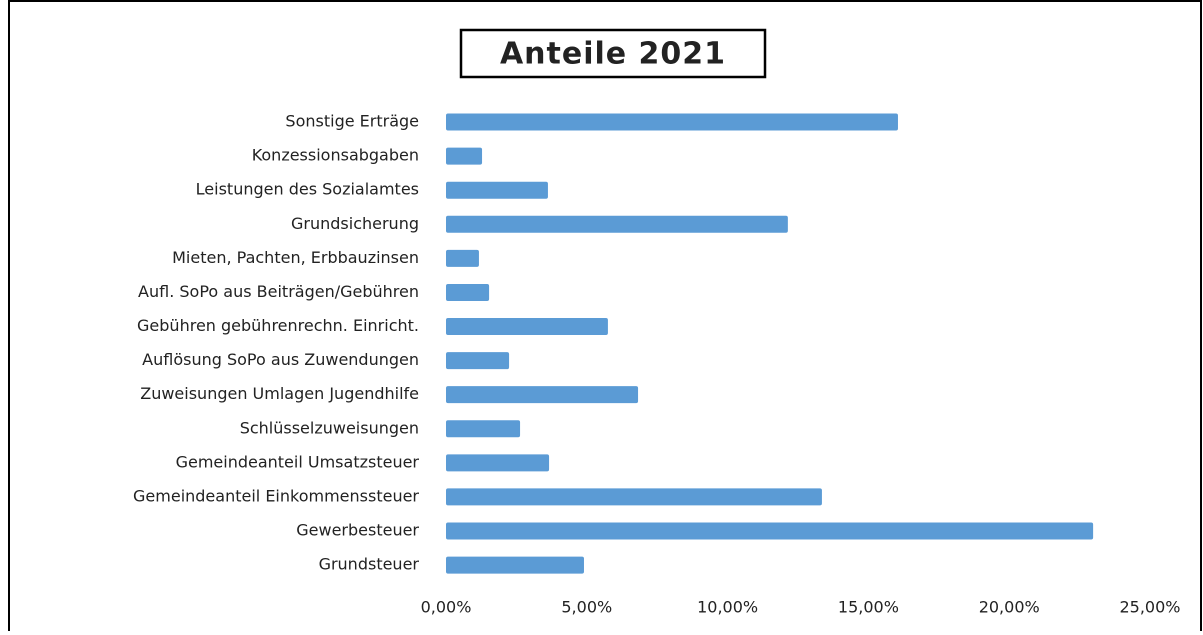 This screenshot has height=635, width=1203. What do you see at coordinates (278, 325) in the screenshot?
I see `y-tick-label: Gebühren gebührenrechn. Einricht.` at bounding box center [278, 325].